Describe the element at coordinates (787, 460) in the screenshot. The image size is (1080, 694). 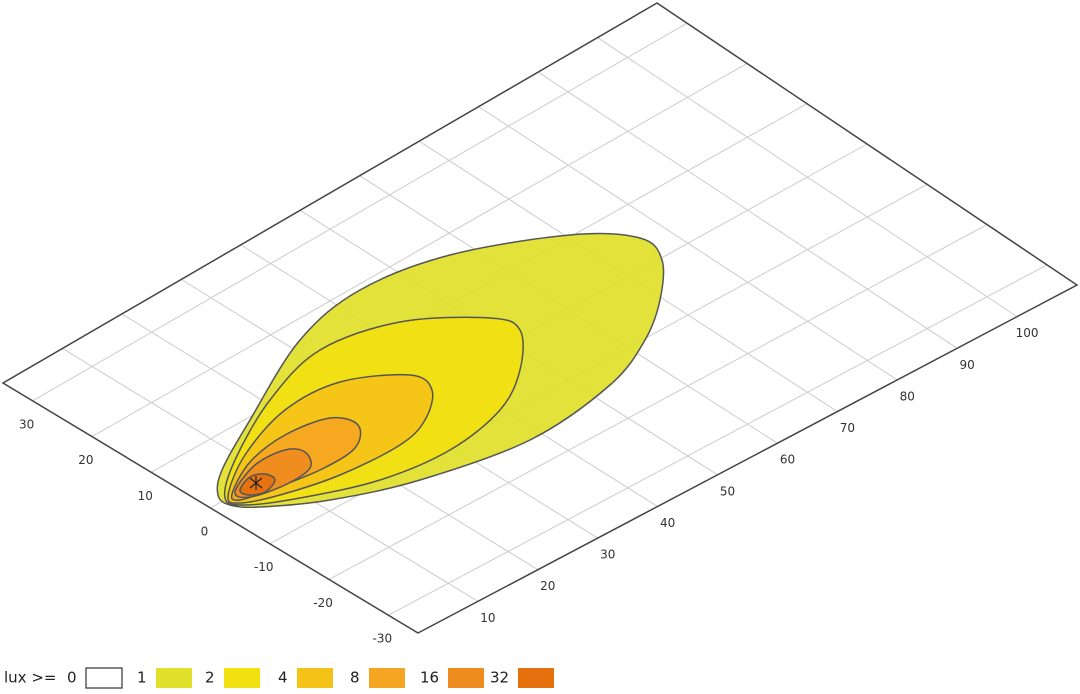
I see `x-tick-label: 60` at that location.